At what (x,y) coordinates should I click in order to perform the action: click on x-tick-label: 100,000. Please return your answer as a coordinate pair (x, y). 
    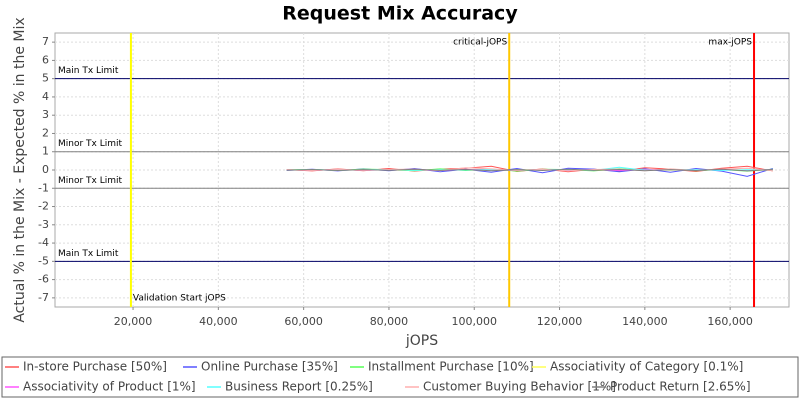
    Looking at the image, I should click on (474, 321).